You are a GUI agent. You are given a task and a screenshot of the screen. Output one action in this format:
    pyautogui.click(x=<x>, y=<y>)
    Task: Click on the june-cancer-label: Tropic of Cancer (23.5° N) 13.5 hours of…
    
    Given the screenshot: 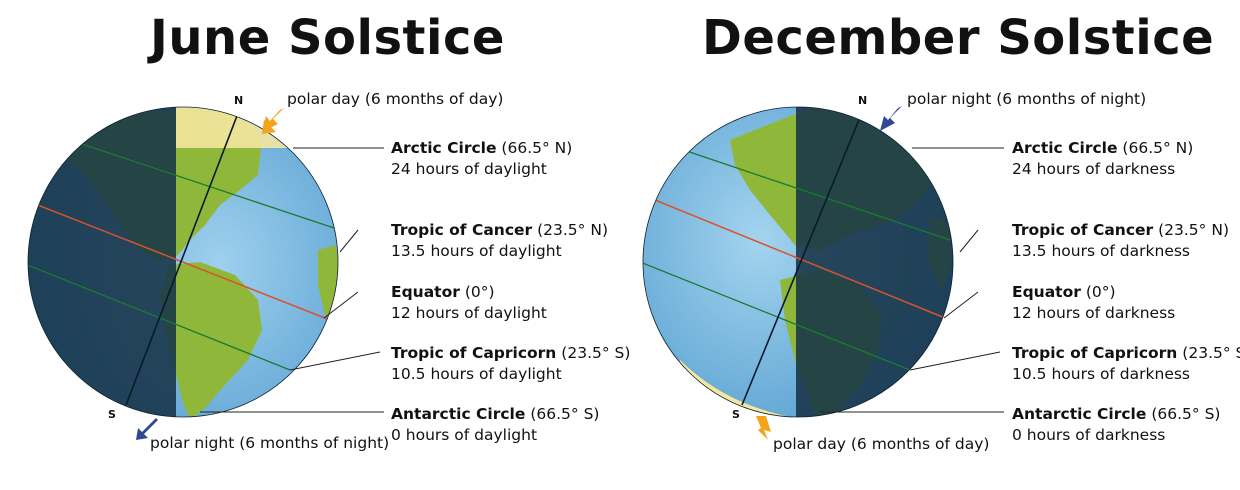 What is the action you would take?
    pyautogui.click(x=499, y=240)
    